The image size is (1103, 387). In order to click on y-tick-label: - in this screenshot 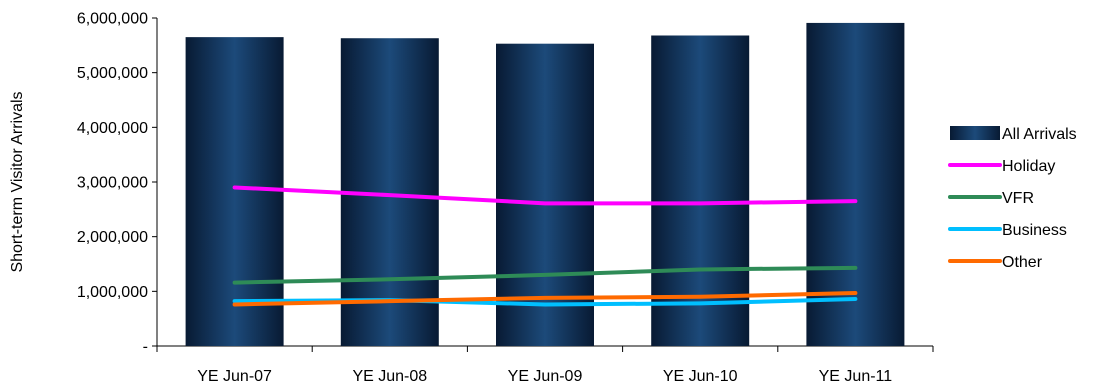, I will do `click(145, 347)`.